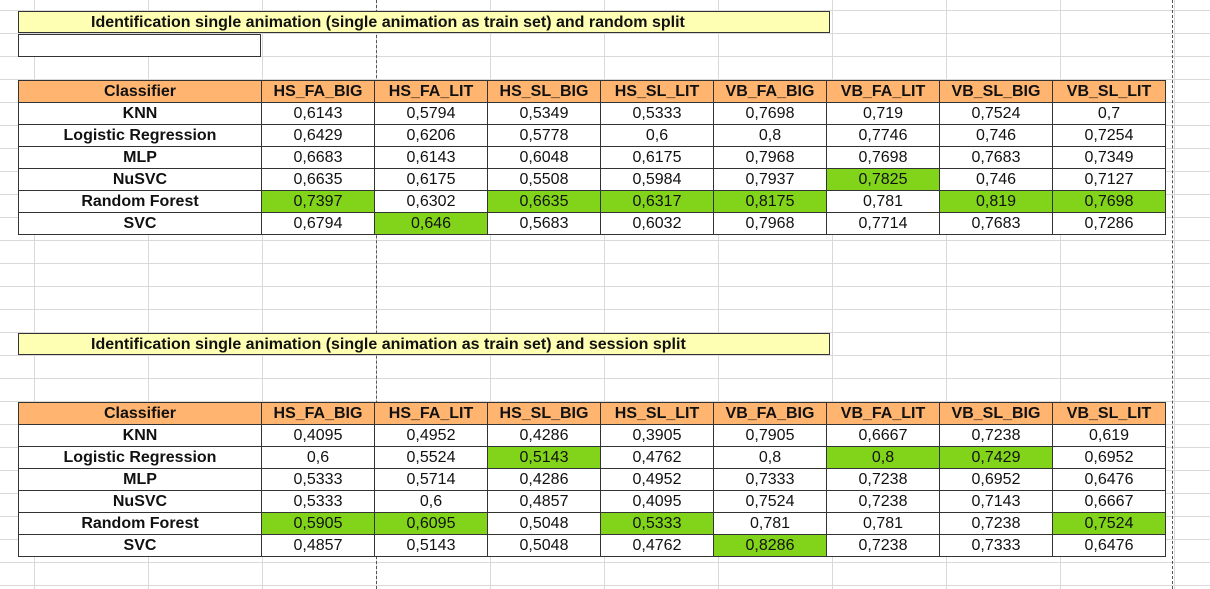  Describe the element at coordinates (1109, 179) in the screenshot. I see `score-cell: 0,7127` at that location.